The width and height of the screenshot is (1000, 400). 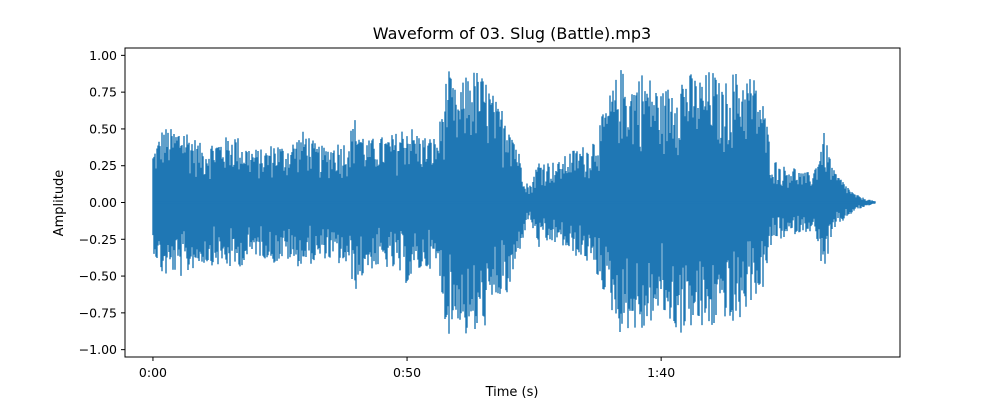 I want to click on y-tick-label-1: 0.75, so click(x=103, y=92).